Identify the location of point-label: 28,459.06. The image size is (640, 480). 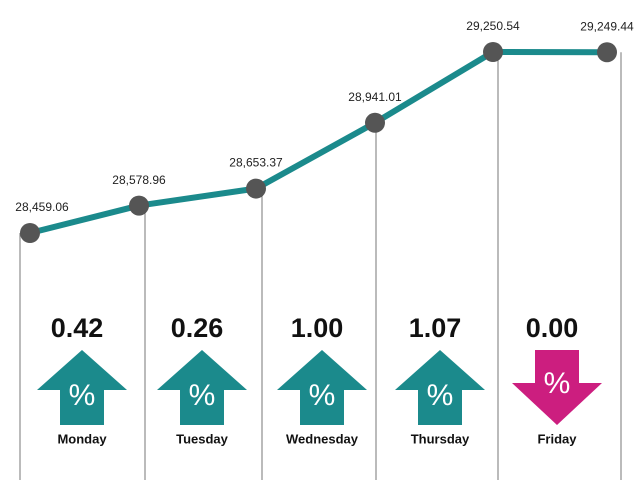
(42, 207).